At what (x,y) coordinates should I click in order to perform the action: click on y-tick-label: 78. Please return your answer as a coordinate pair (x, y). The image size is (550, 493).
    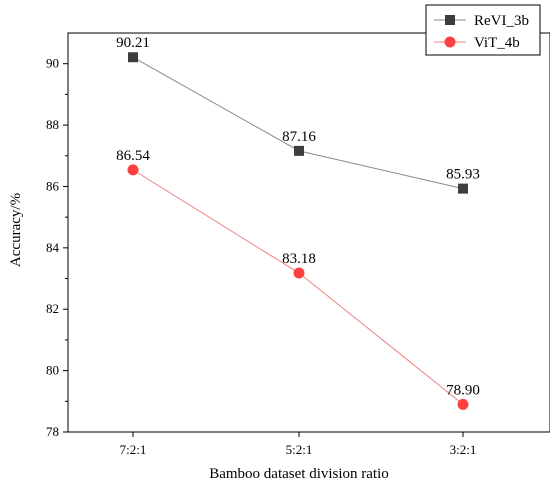
    Looking at the image, I should click on (52, 431).